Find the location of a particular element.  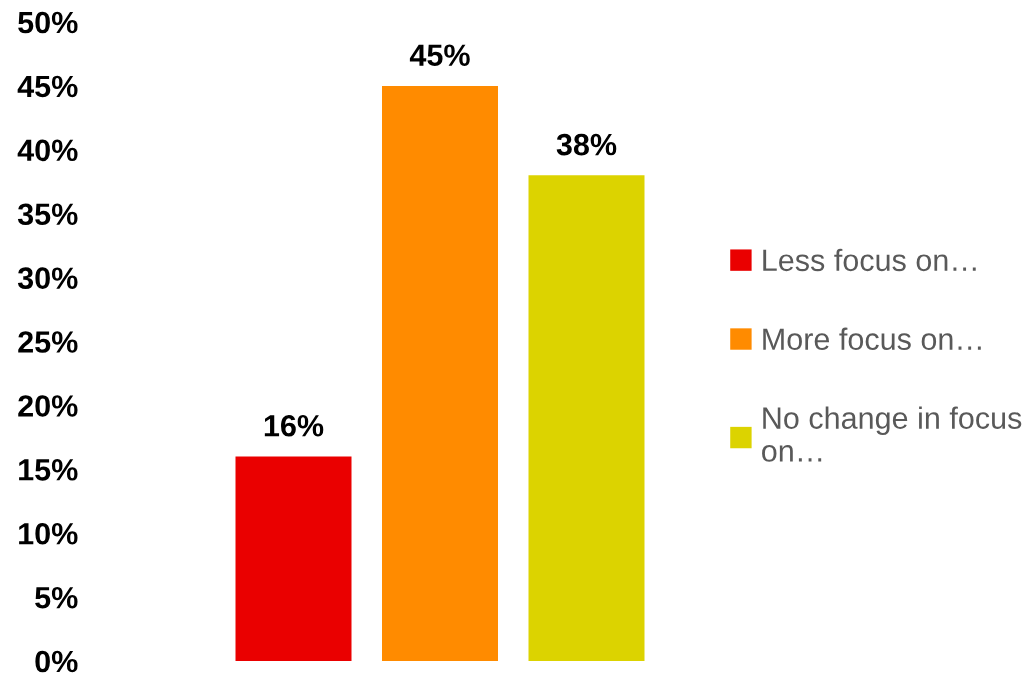

y-tick-label: 10% is located at coordinates (48, 533).